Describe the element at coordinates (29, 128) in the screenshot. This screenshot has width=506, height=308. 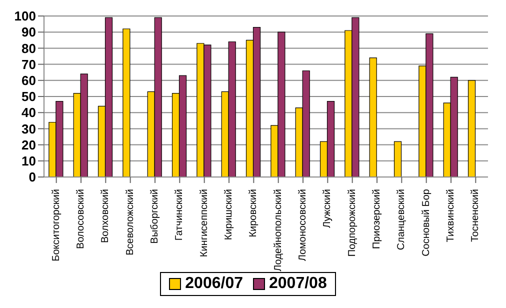
I see `y-tick-label: 30` at that location.